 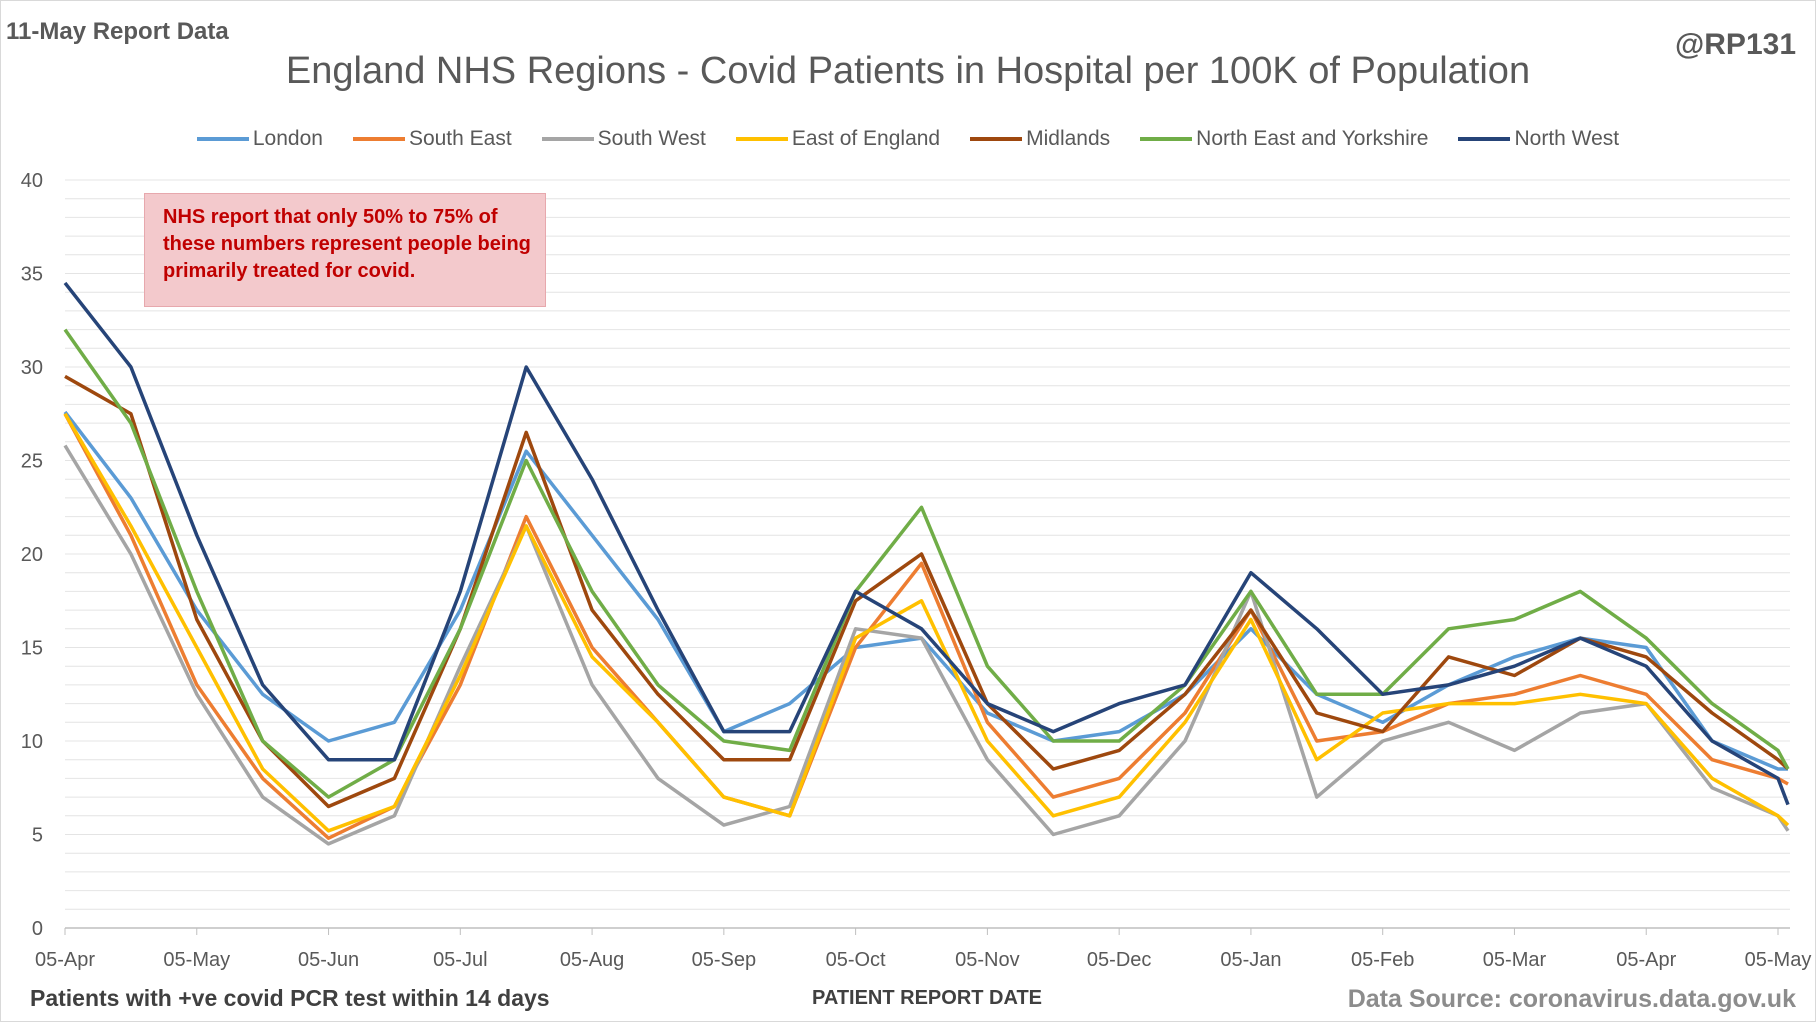 What do you see at coordinates (117, 31) in the screenshot?
I see `report-date-label: 11-May Report Data` at bounding box center [117, 31].